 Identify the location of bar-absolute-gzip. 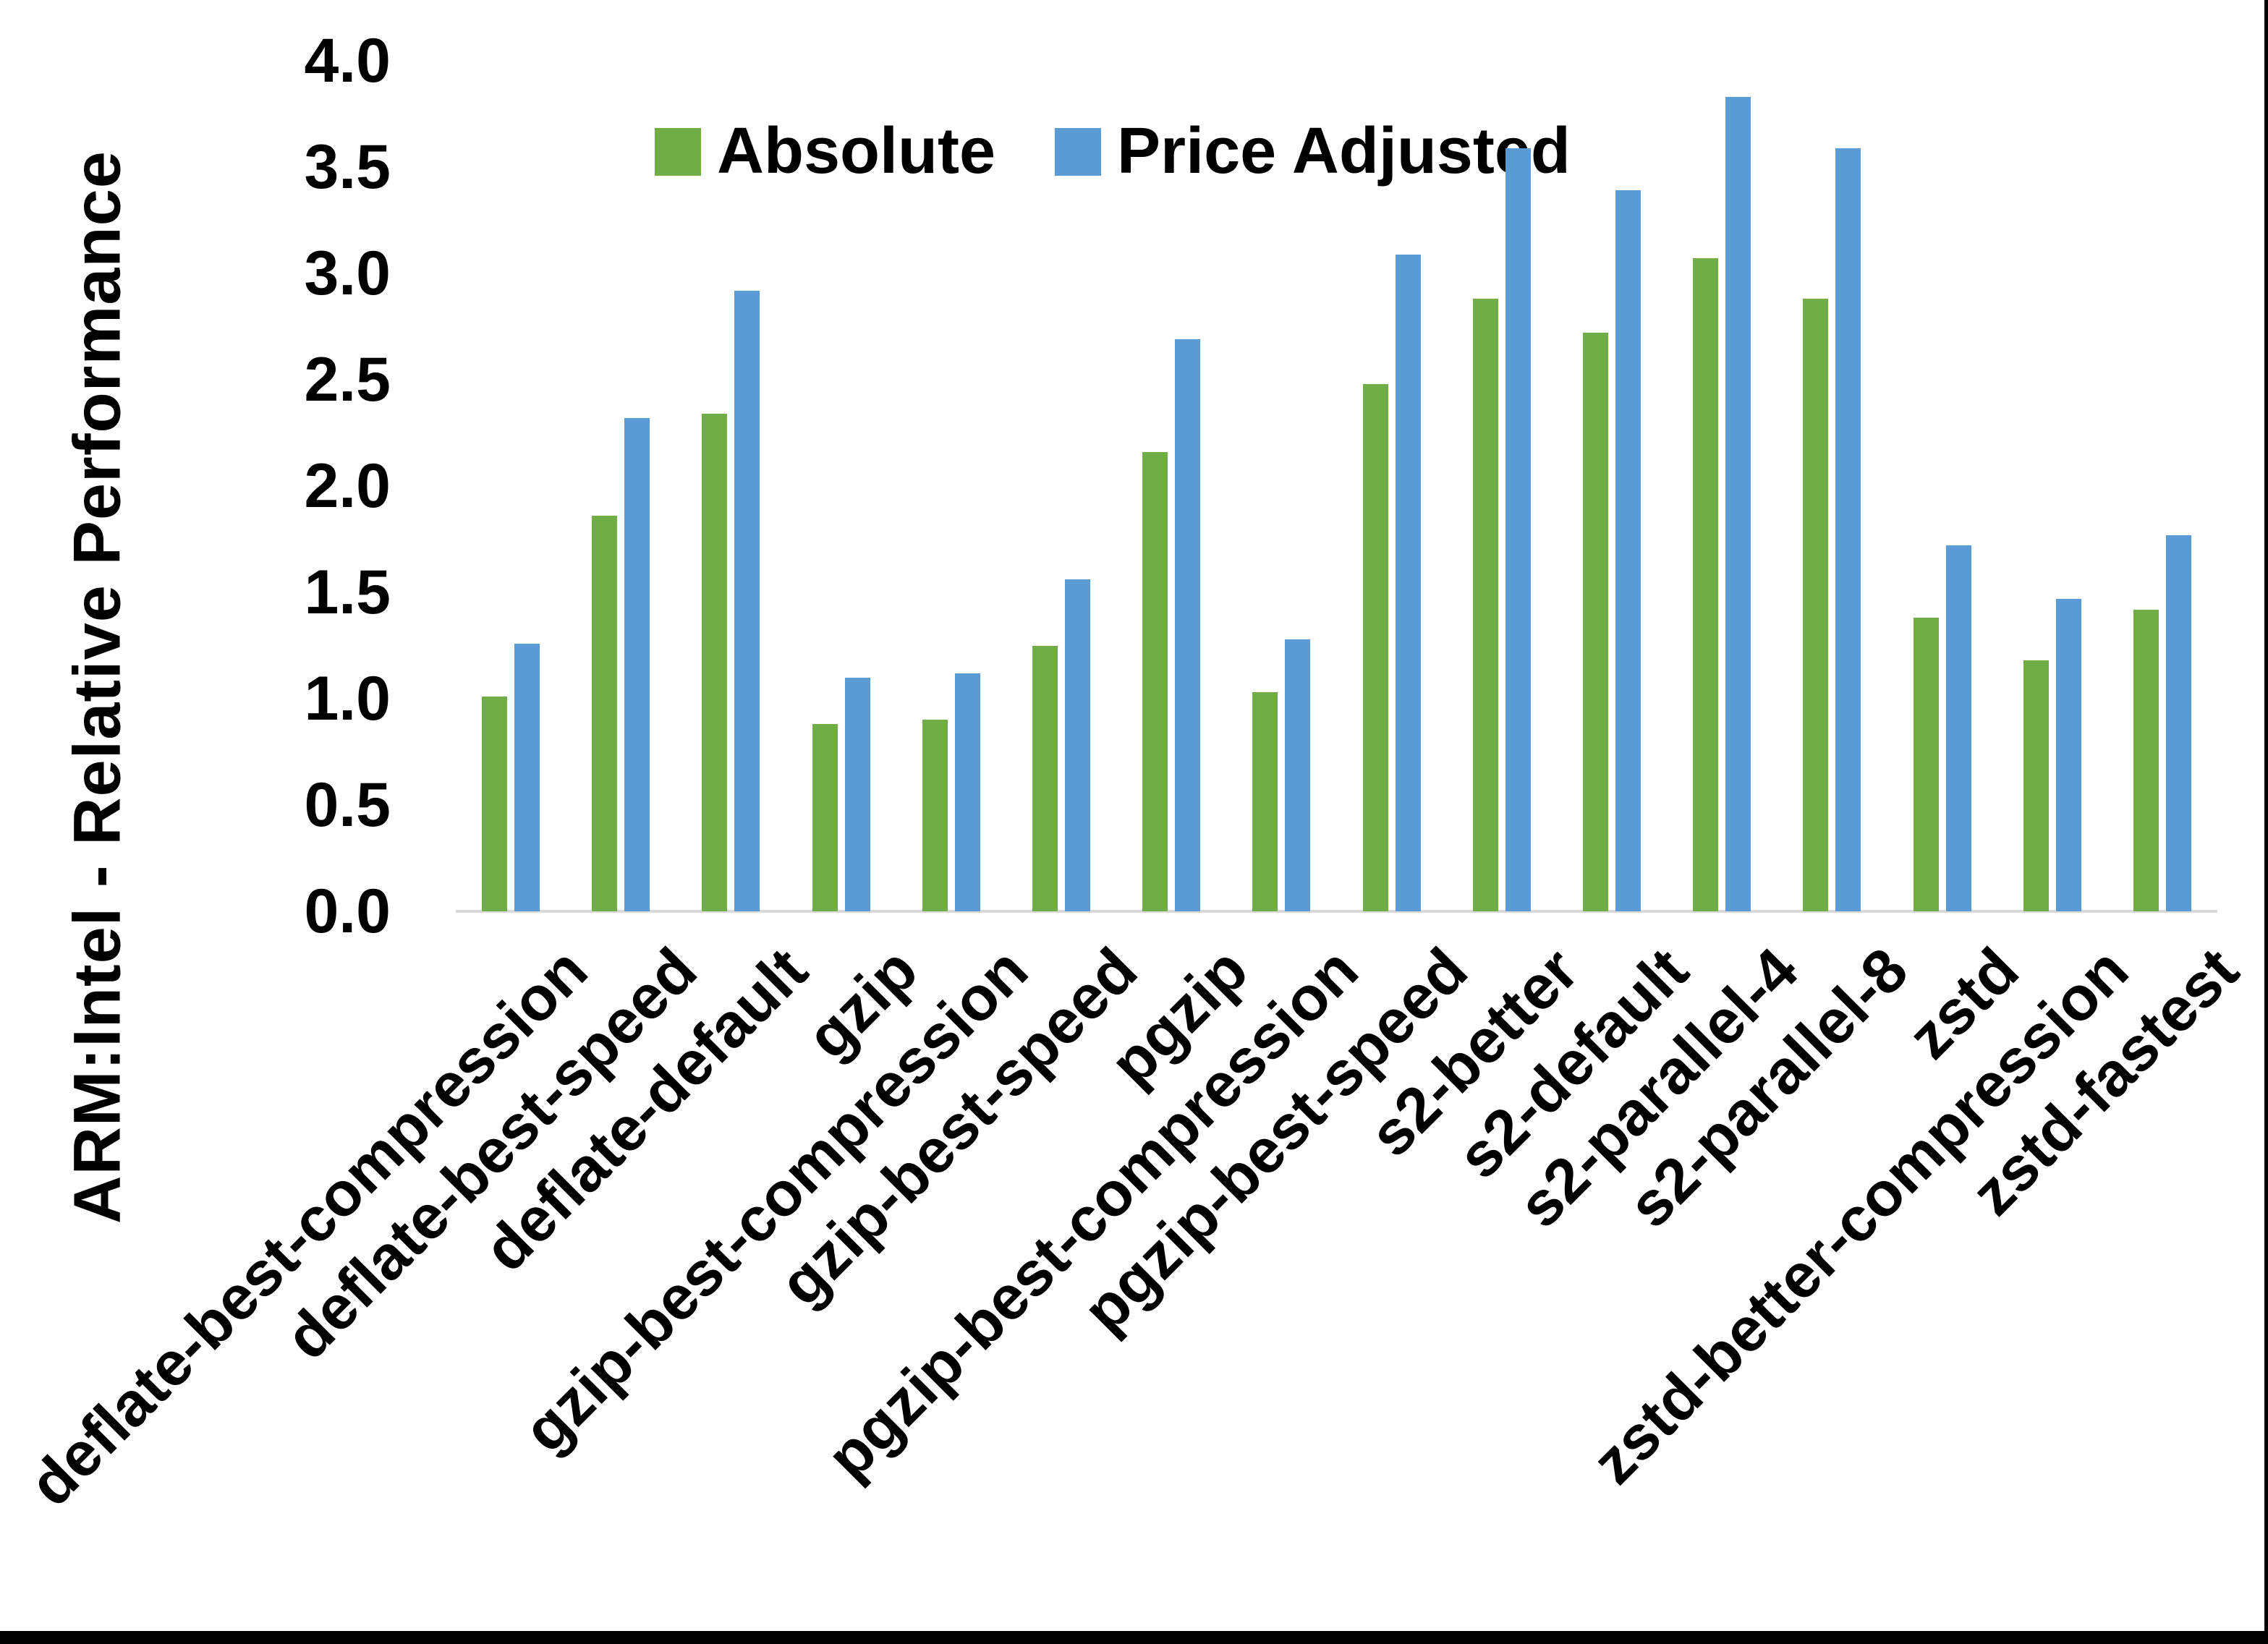
(825, 817).